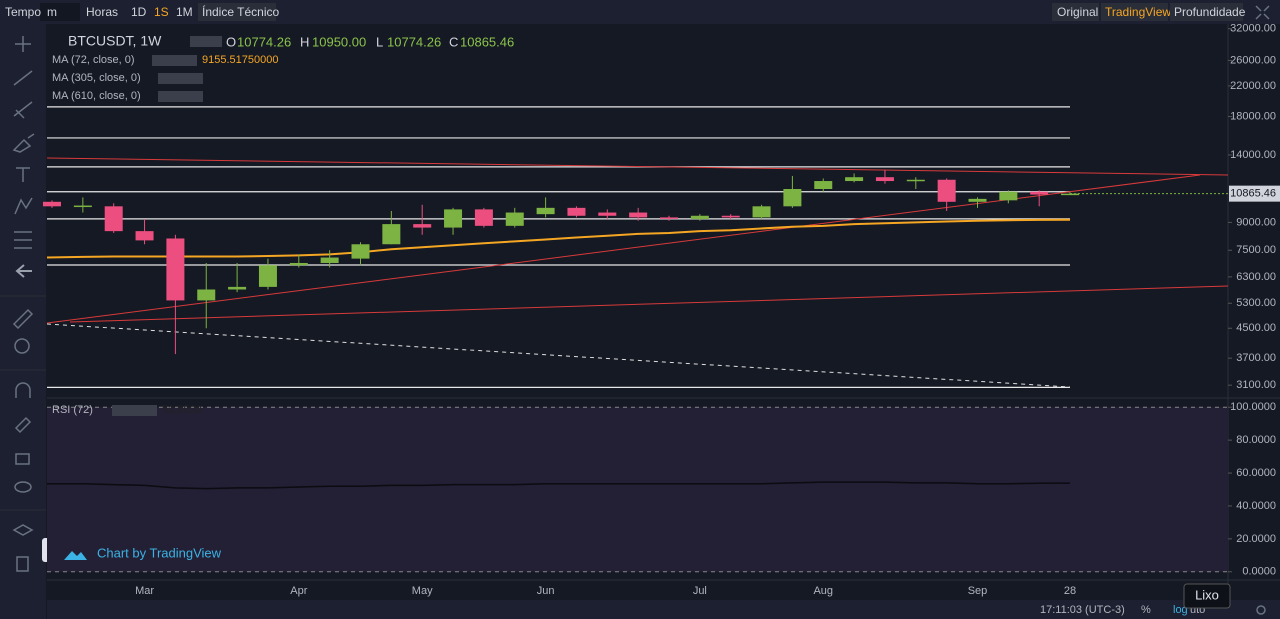 This screenshot has height=619, width=1280. Describe the element at coordinates (823, 591) in the screenshot. I see `x-tick-label: Aug` at that location.